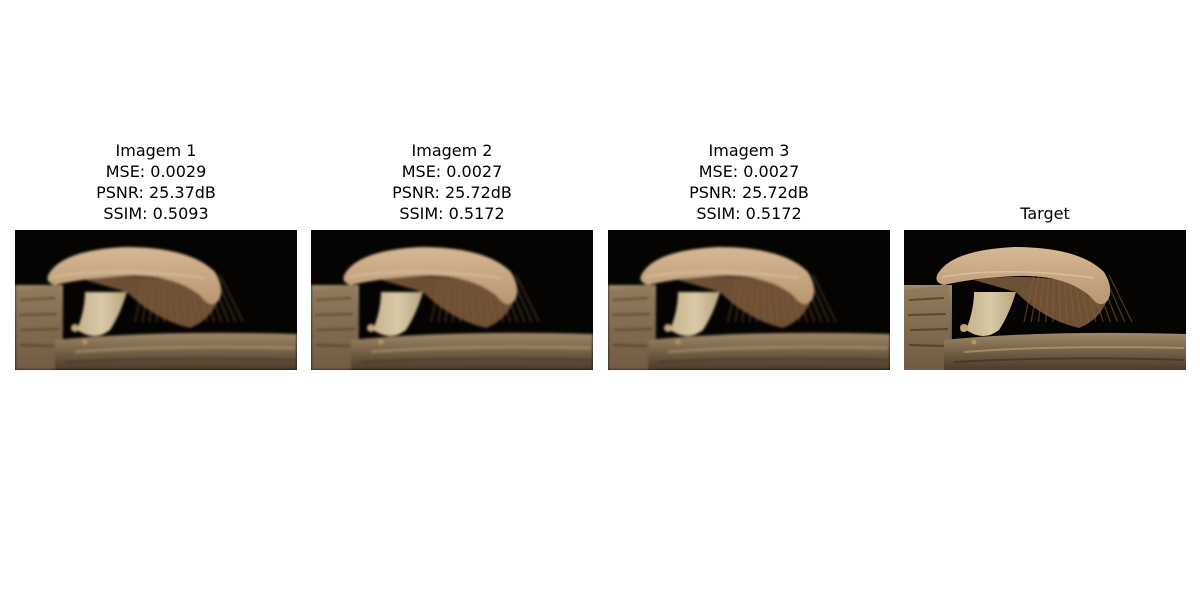 The height and width of the screenshot is (600, 1200). What do you see at coordinates (156, 171) in the screenshot?
I see `mse-metric: MSE: 0.0029` at bounding box center [156, 171].